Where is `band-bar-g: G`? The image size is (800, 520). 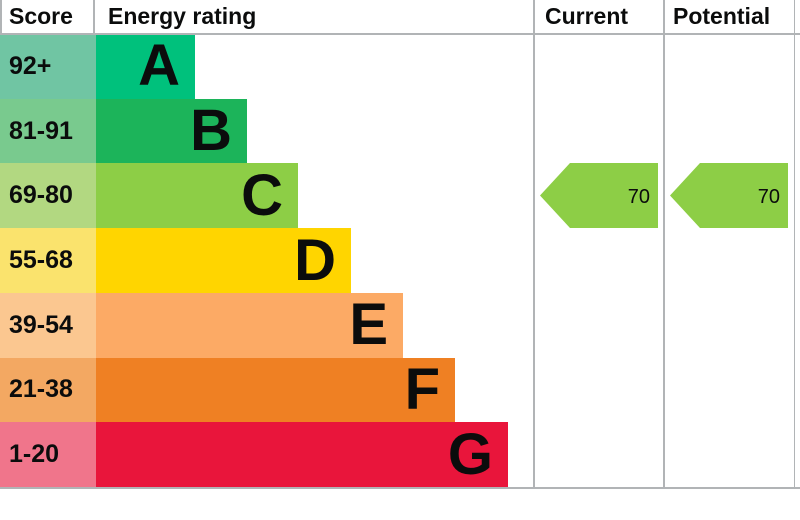
band-bar-g: G is located at coordinates (302, 454).